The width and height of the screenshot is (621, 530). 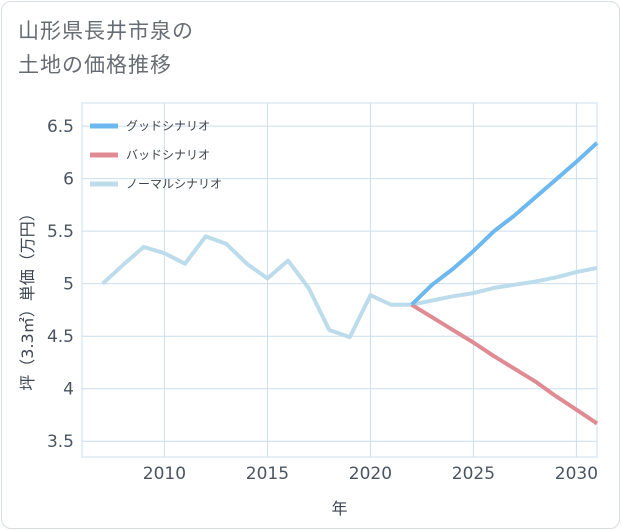 I want to click on x-tick-label: 2020, so click(x=370, y=474).